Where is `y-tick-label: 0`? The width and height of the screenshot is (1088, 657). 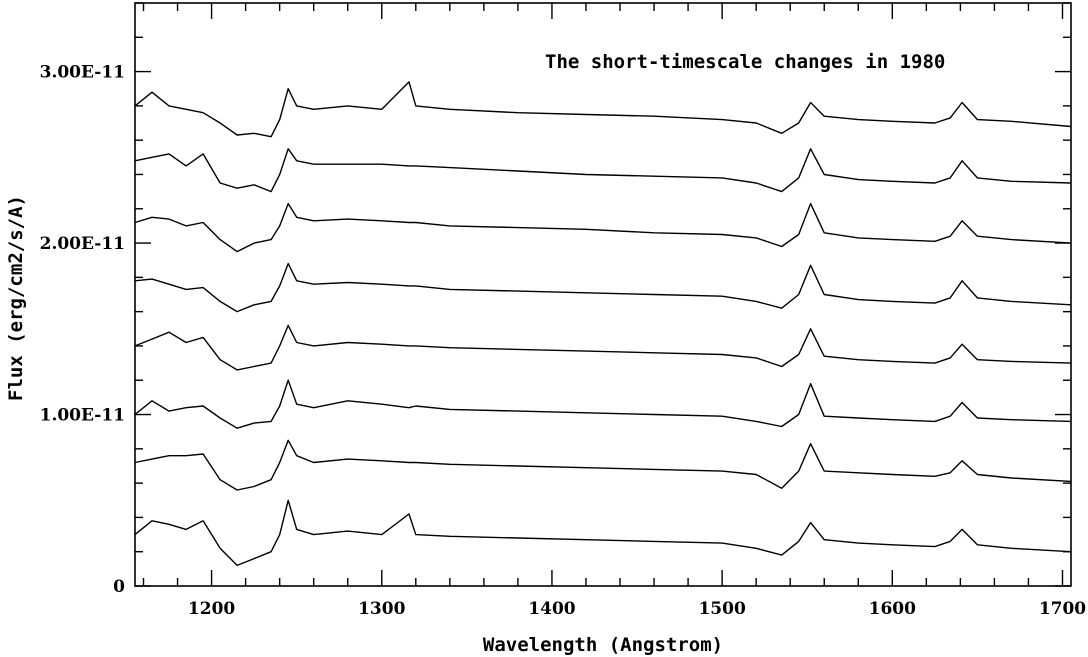
y-tick-label: 0 is located at coordinates (119, 587).